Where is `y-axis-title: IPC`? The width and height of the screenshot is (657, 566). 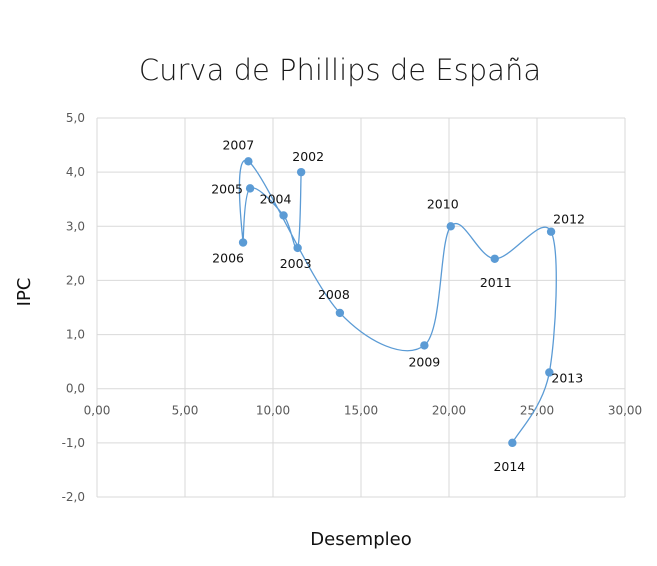 y-axis-title: IPC is located at coordinates (24, 292).